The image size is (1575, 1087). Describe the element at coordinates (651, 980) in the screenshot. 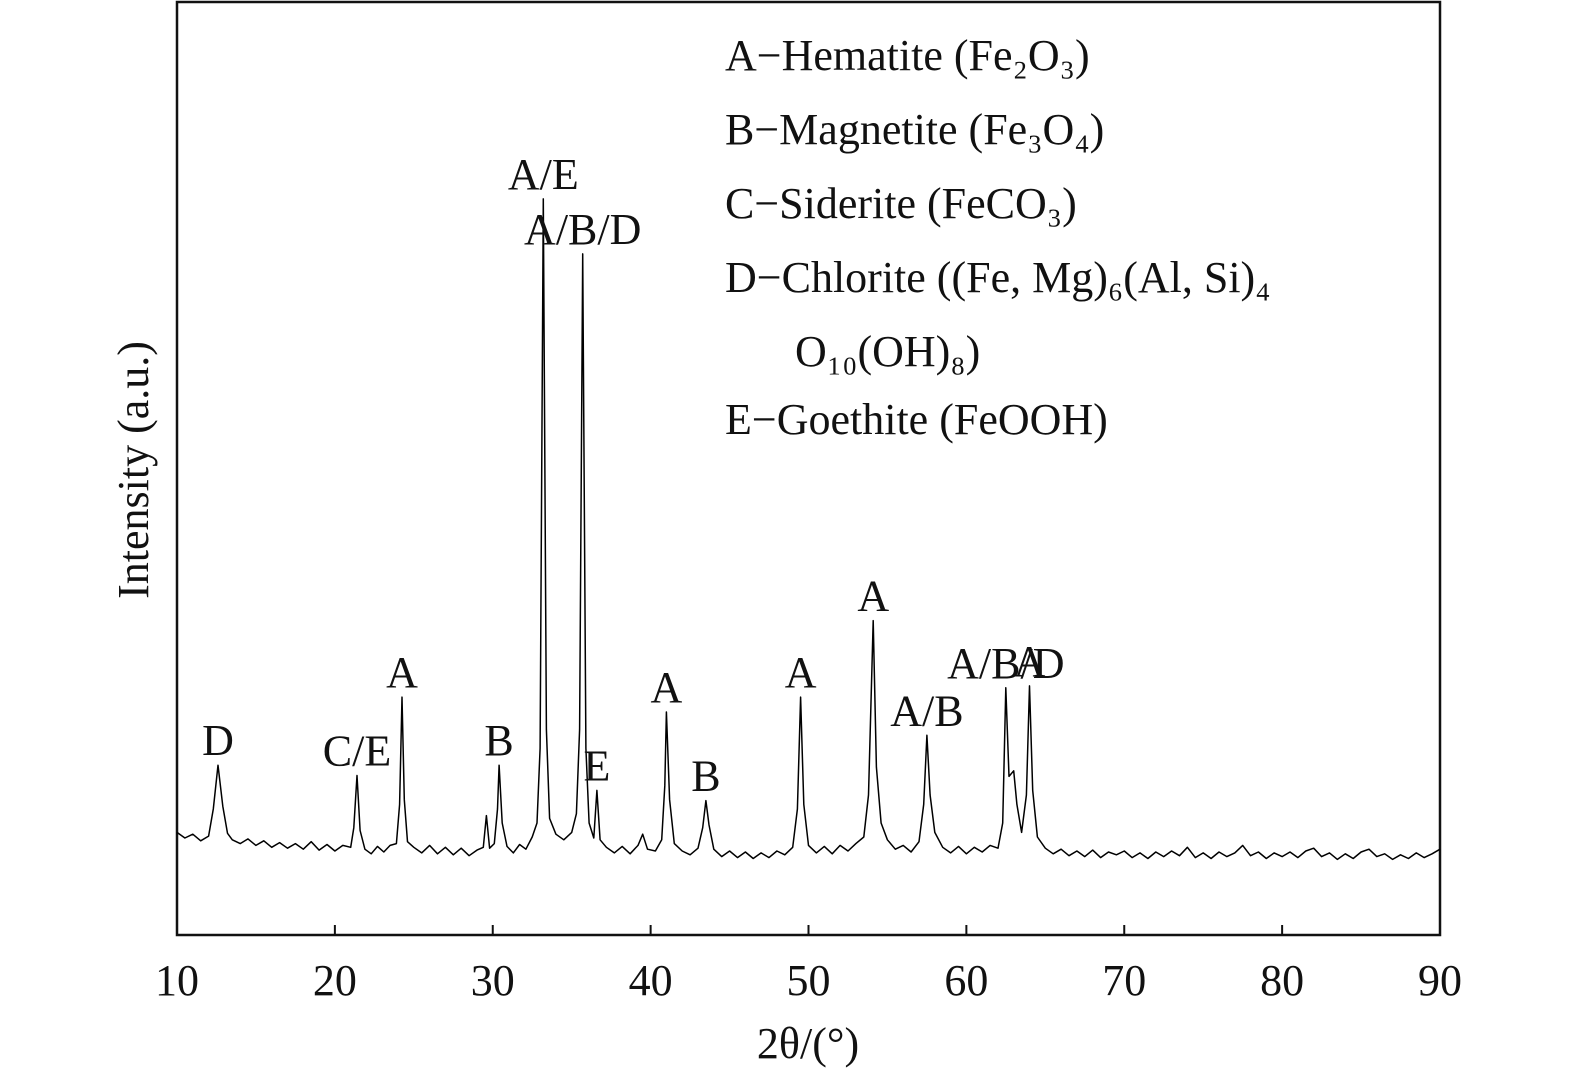

I see `x-tick-label: 40` at that location.